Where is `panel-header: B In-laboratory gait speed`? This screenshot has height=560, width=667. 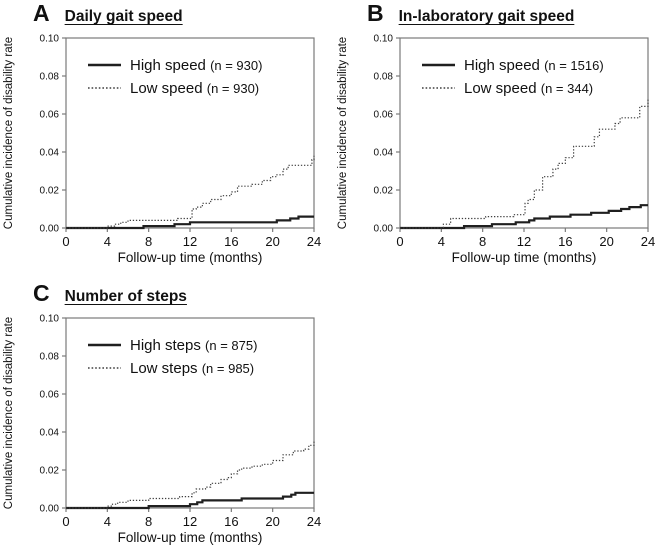 panel-header: B In-laboratory gait speed is located at coordinates (470, 14).